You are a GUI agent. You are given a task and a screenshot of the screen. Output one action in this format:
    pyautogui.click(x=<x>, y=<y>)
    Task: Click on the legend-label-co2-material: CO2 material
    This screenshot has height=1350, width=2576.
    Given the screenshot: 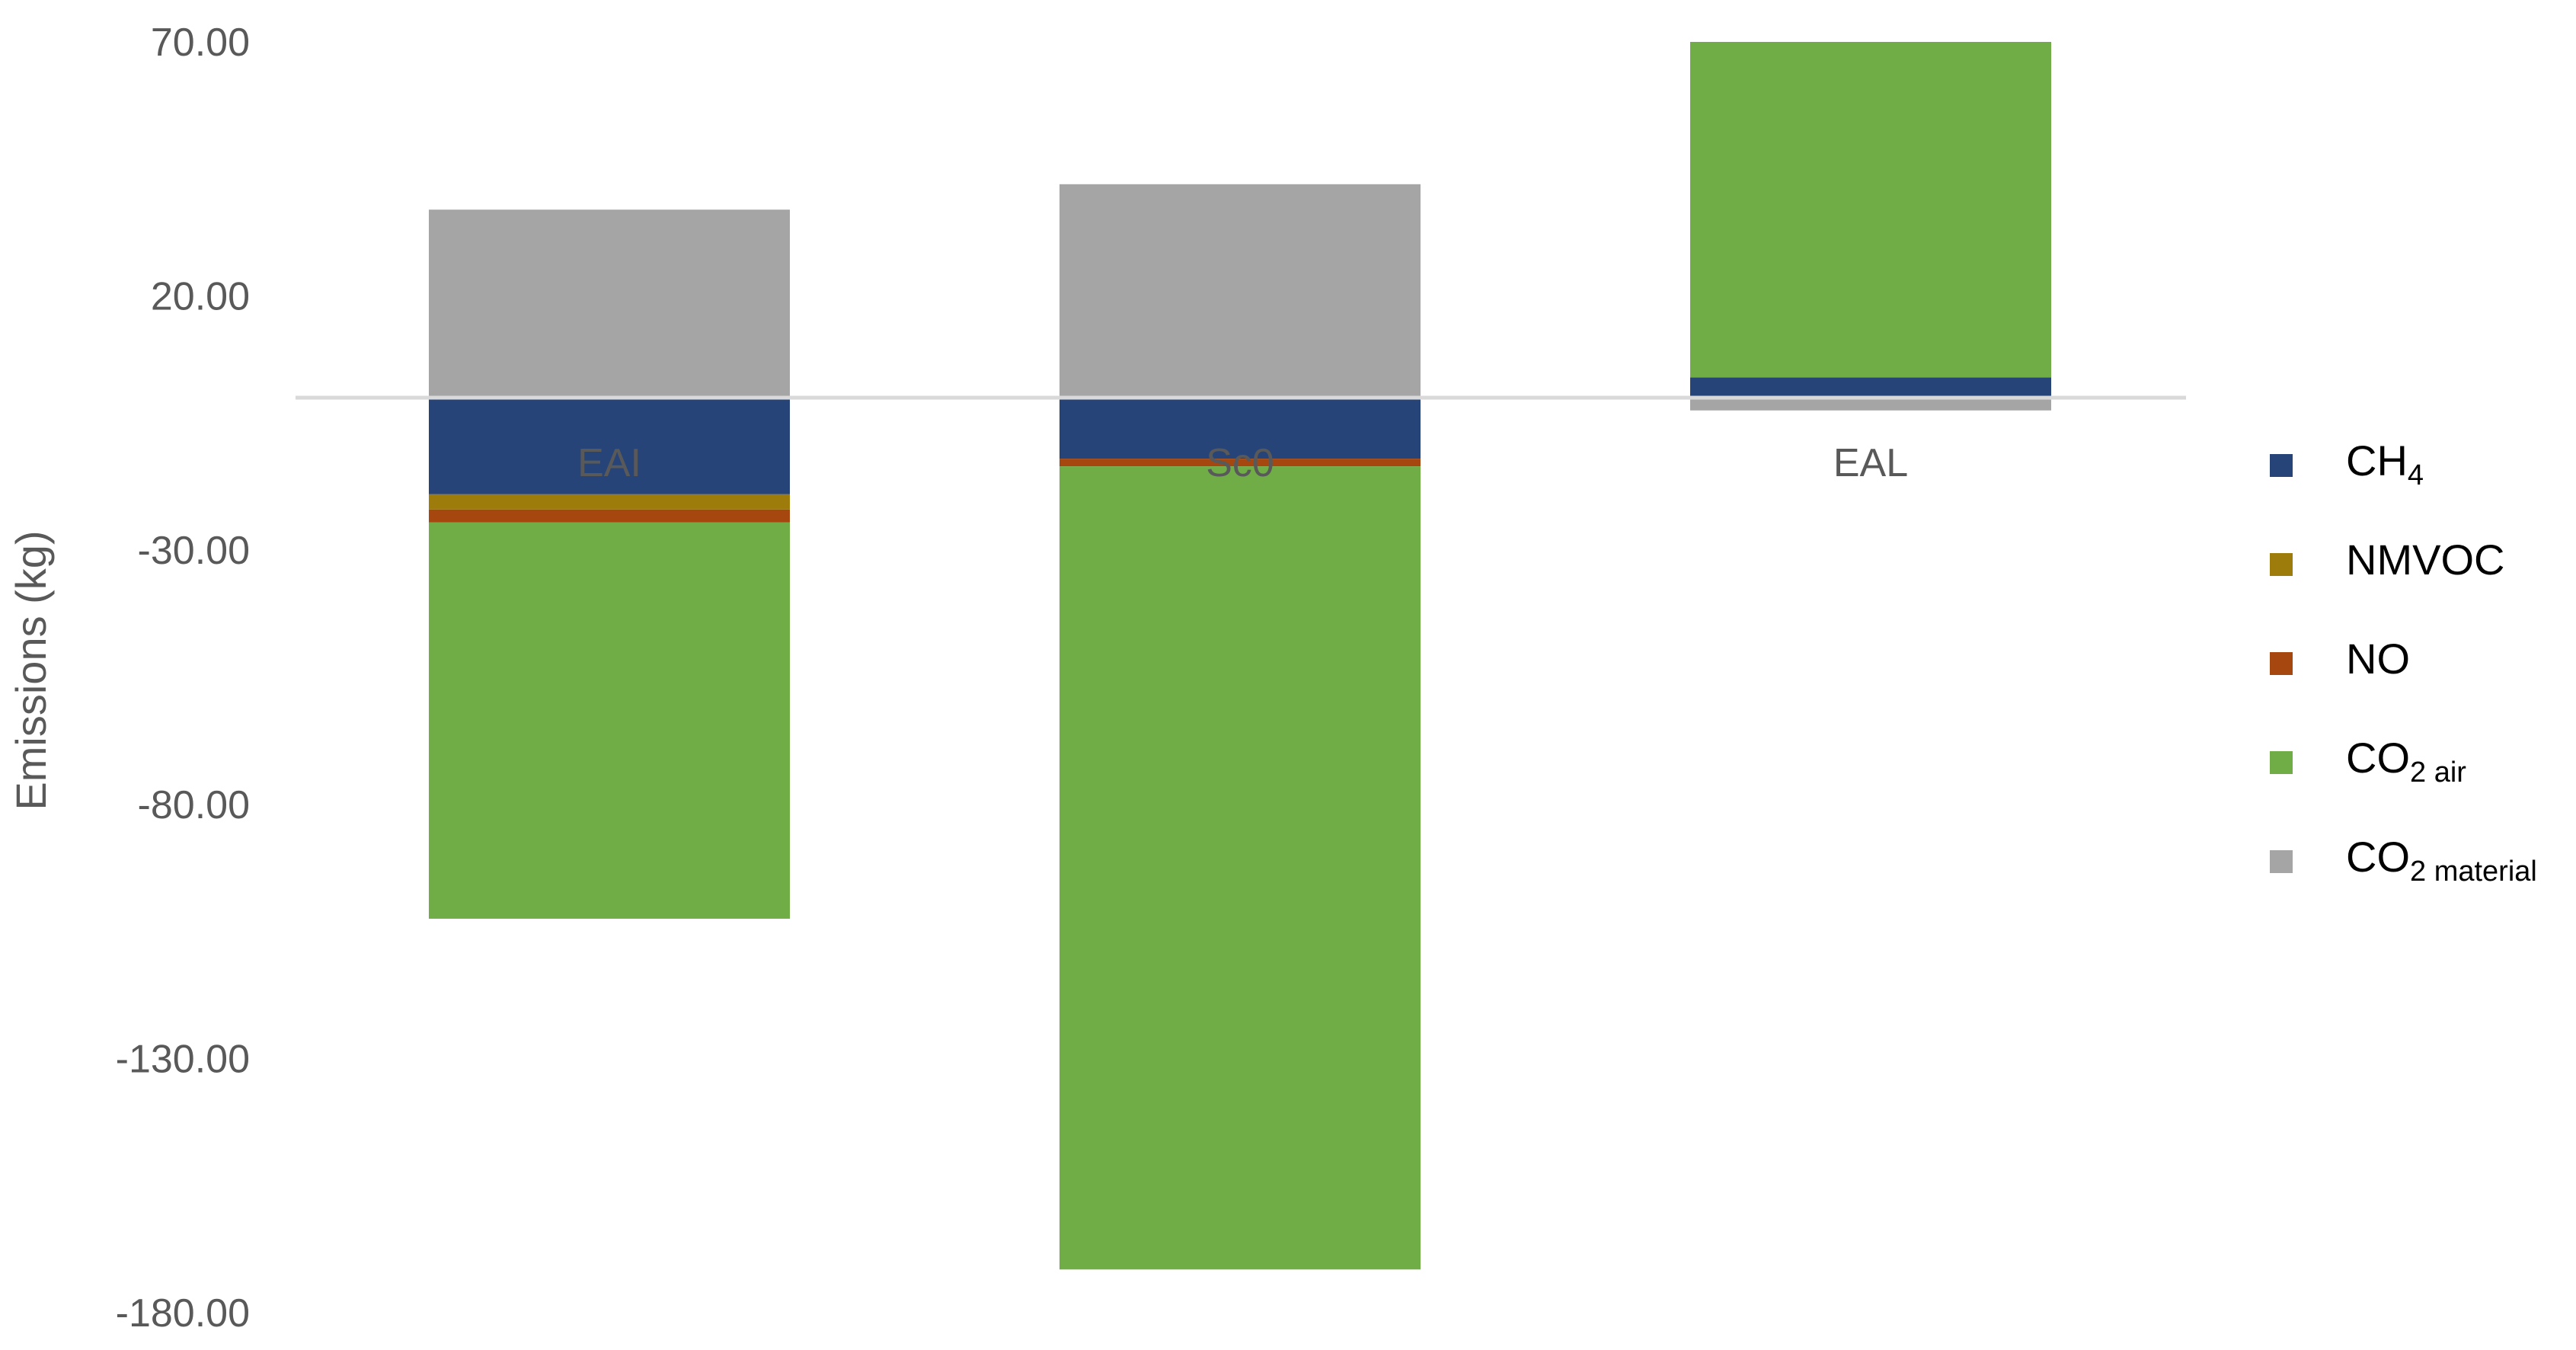 What is the action you would take?
    pyautogui.click(x=2441, y=860)
    